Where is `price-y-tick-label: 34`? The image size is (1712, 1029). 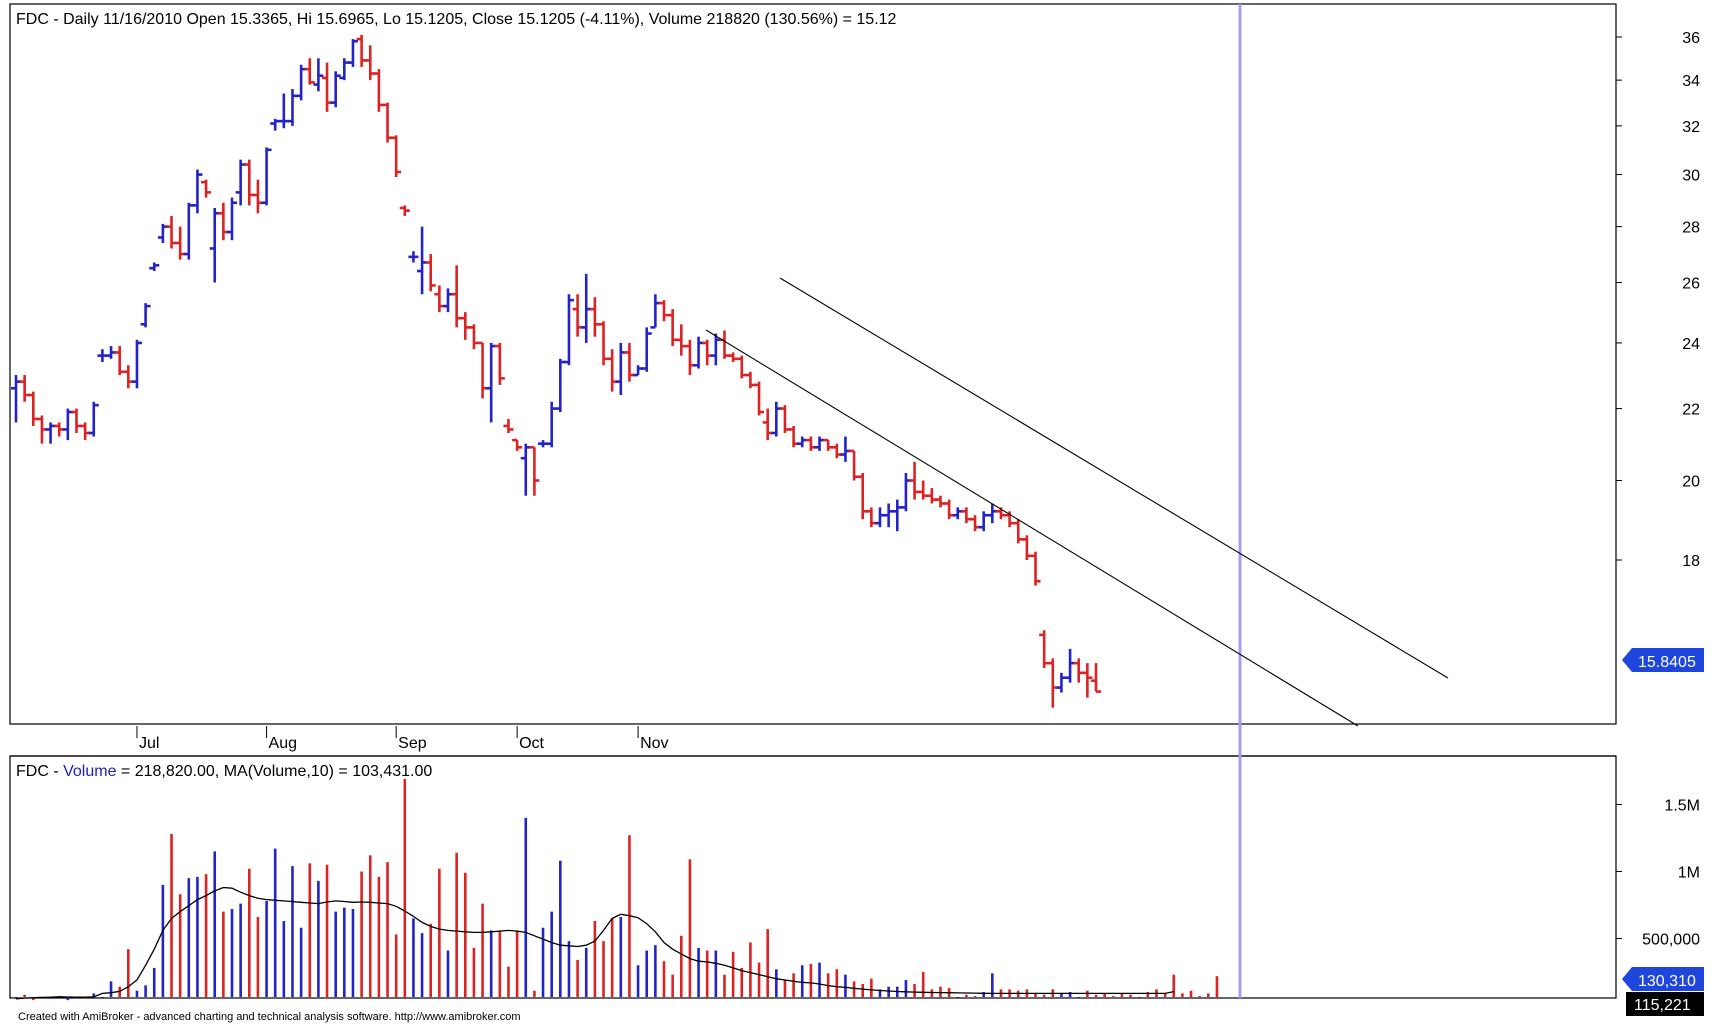
price-y-tick-label: 34 is located at coordinates (1691, 81).